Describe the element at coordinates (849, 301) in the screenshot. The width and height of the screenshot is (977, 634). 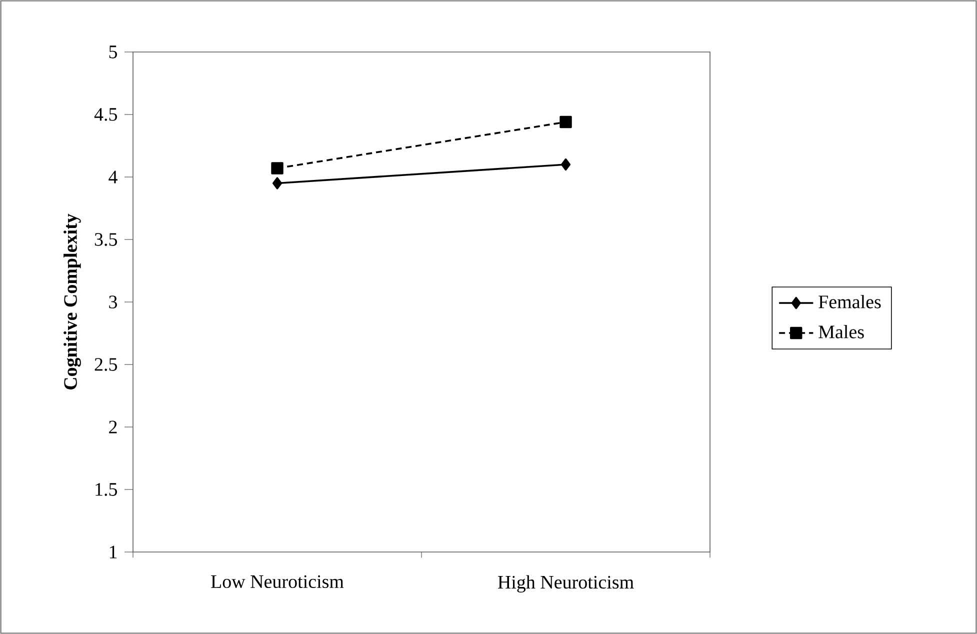
I see `legend-label: Females` at that location.